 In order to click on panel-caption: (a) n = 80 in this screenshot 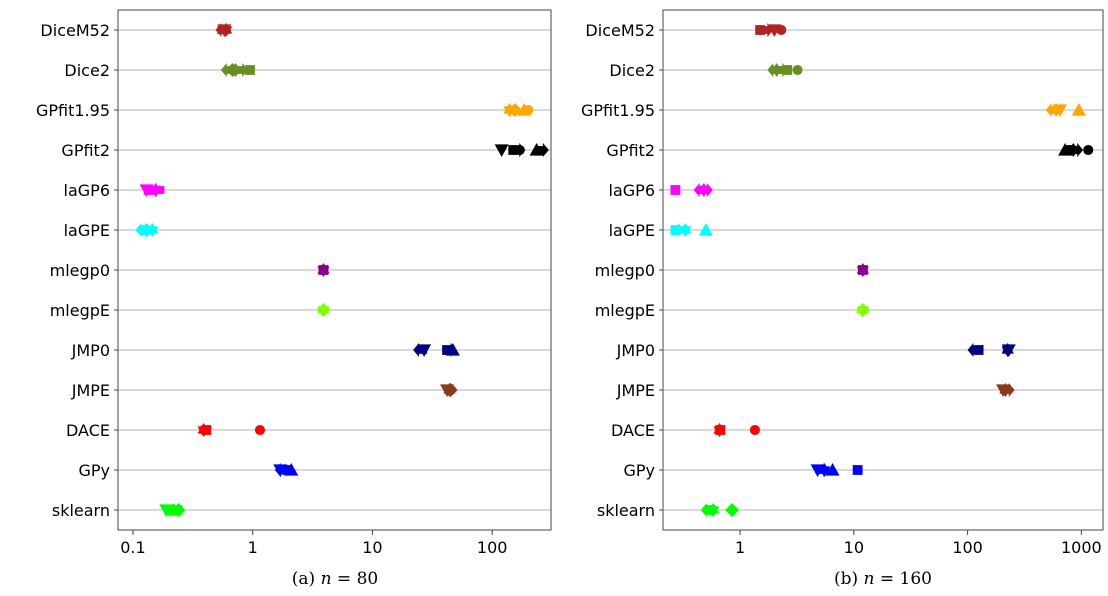, I will do `click(335, 579)`.